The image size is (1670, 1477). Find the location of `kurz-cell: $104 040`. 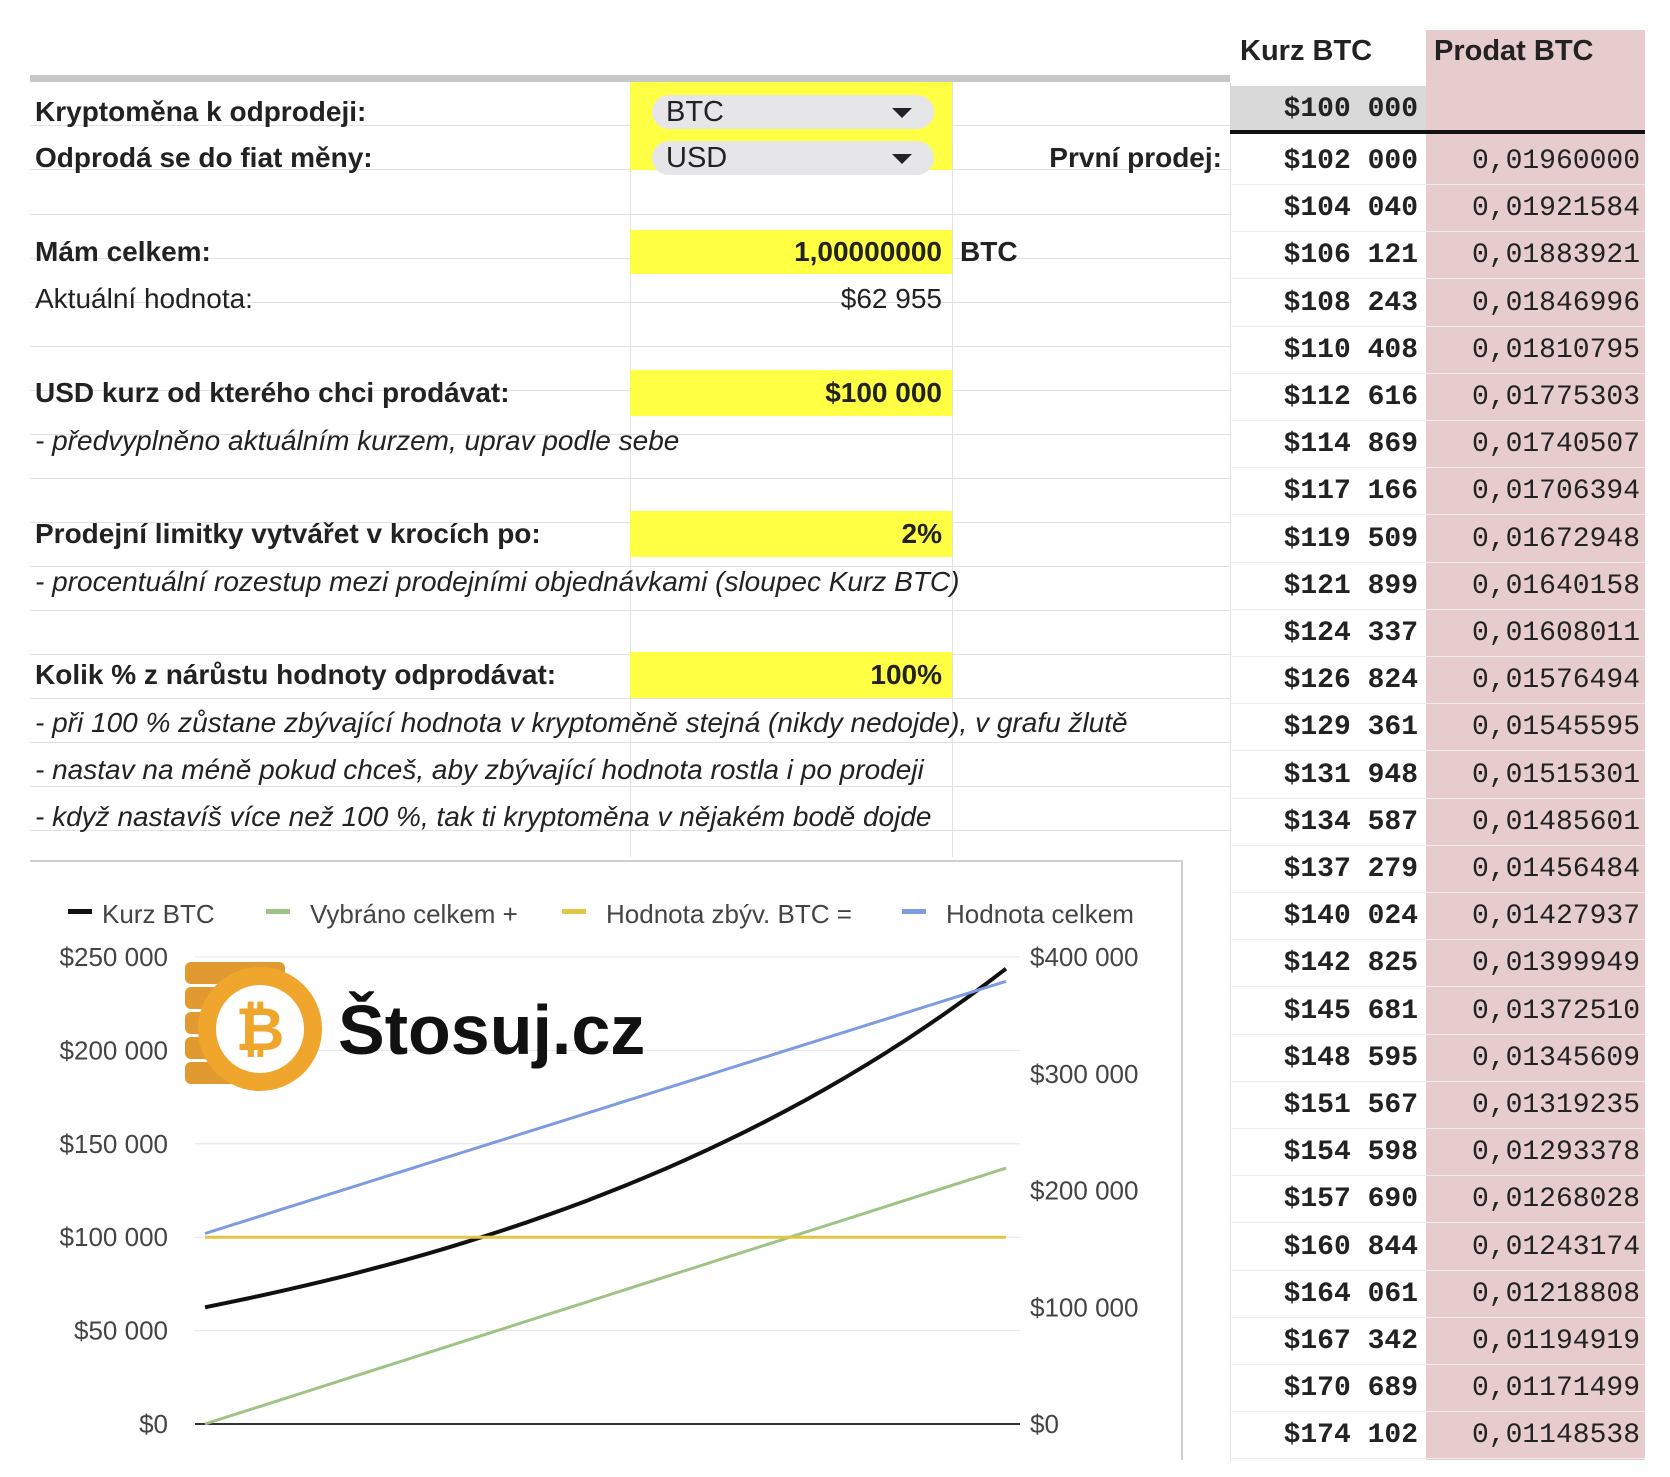

kurz-cell: $104 040 is located at coordinates (1350, 209).